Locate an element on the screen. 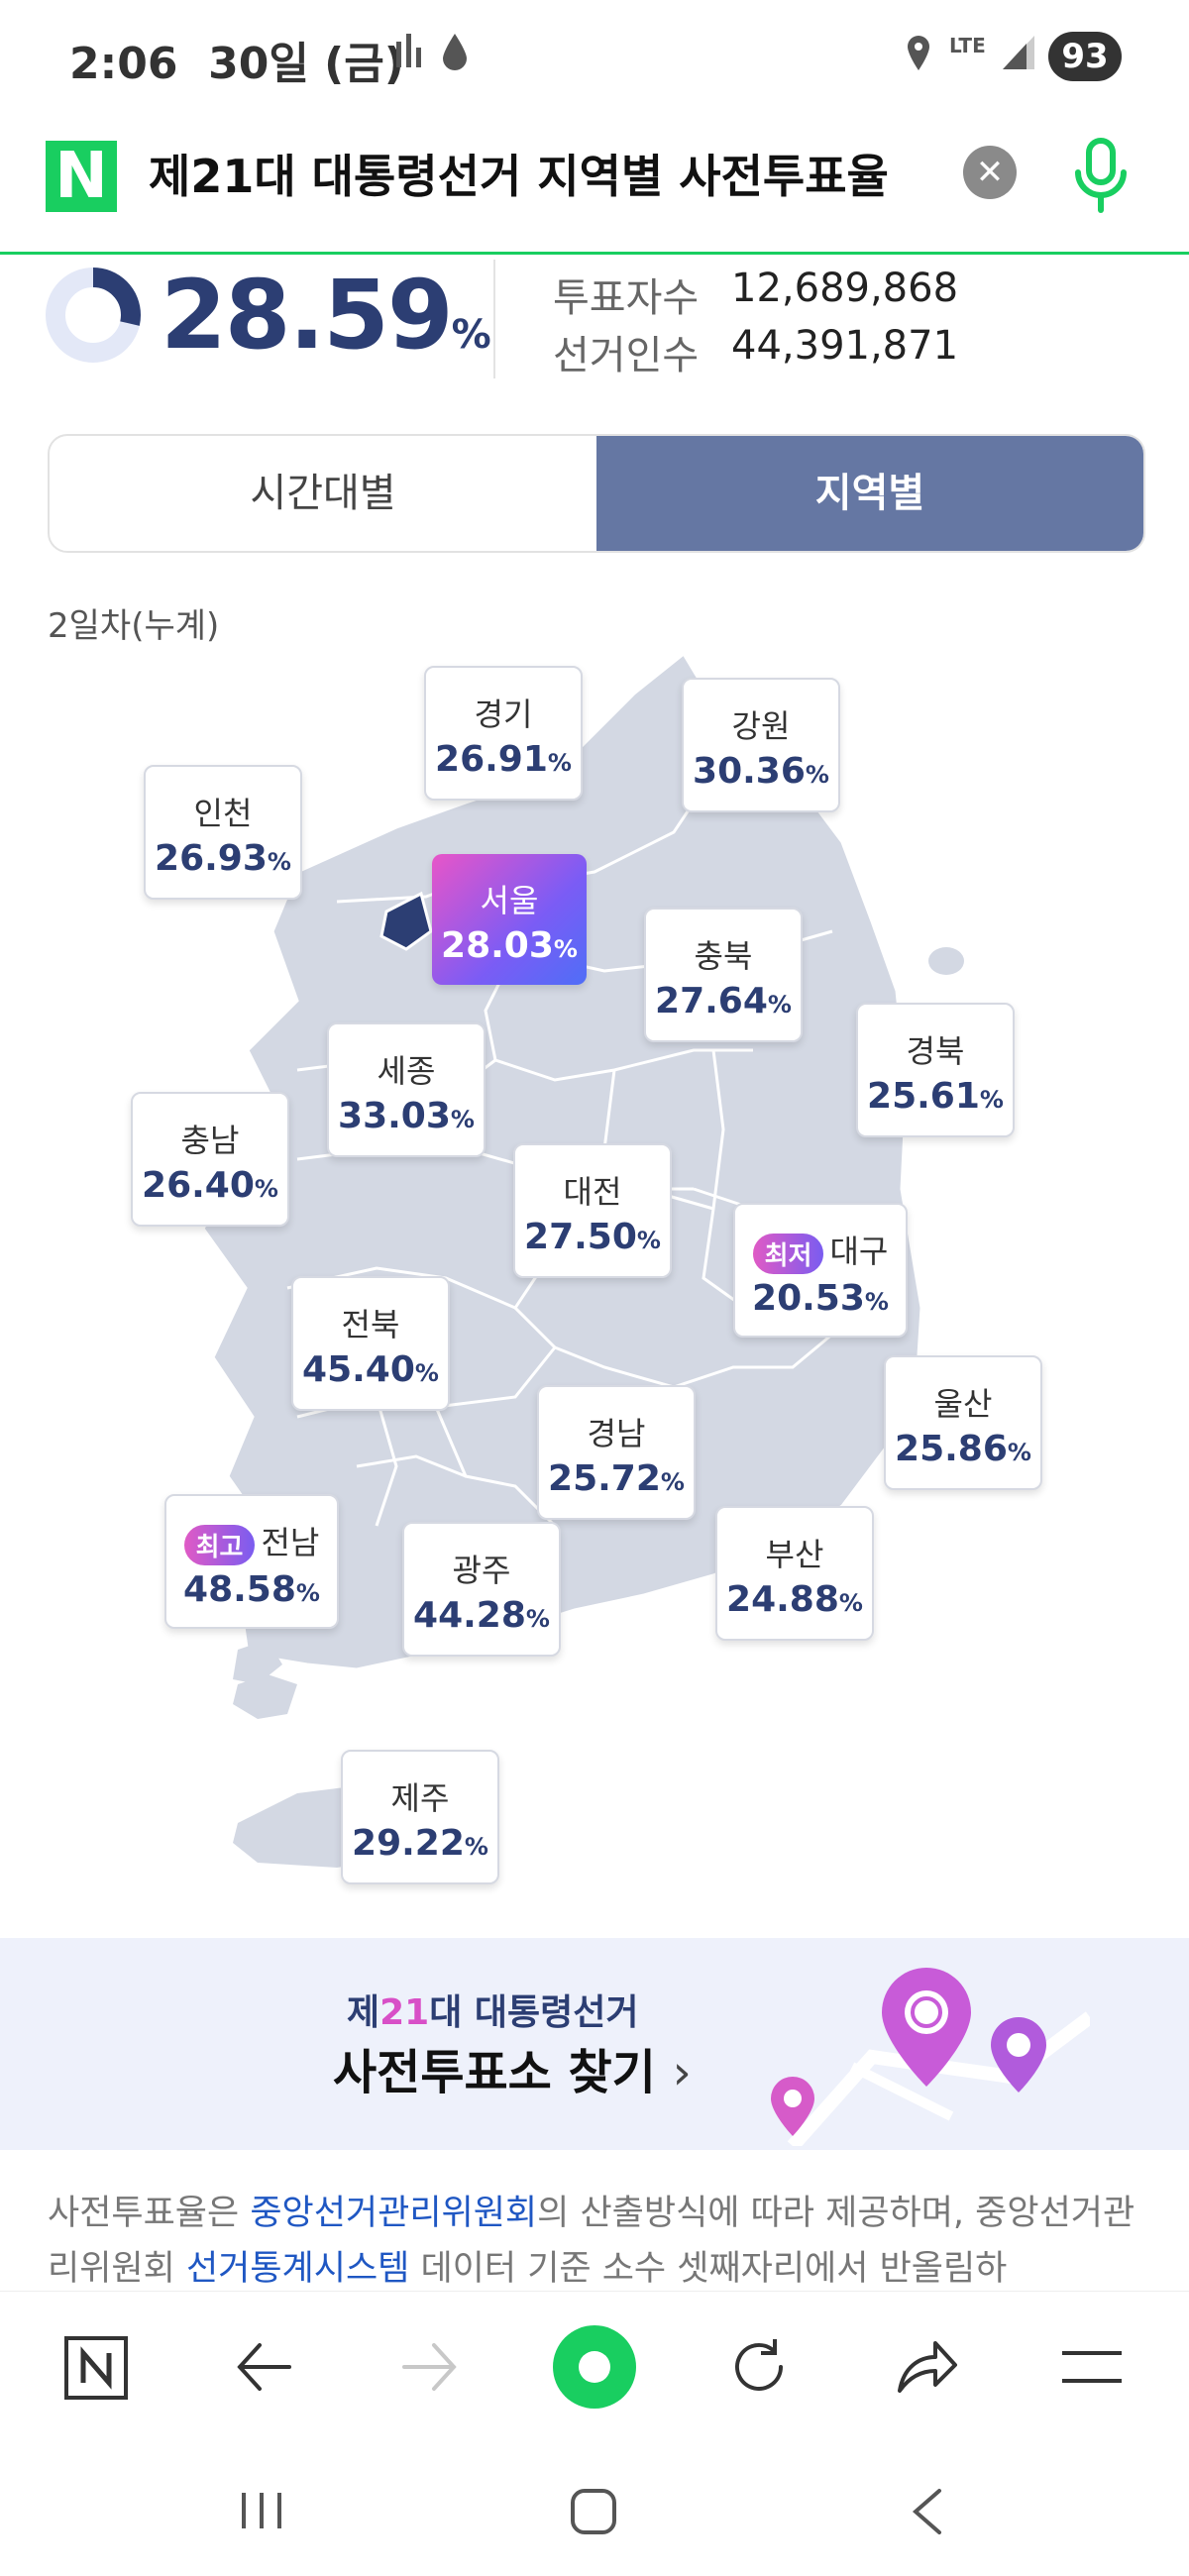 This screenshot has height=2576, width=1189. microphone-icon is located at coordinates (1101, 175).